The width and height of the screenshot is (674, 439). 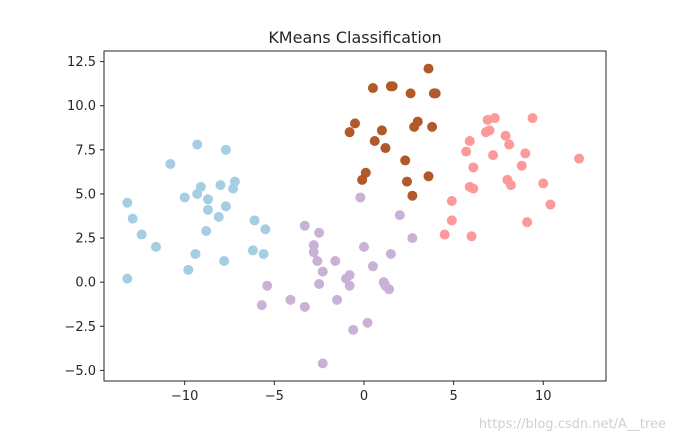 What do you see at coordinates (85, 150) in the screenshot?
I see `y-tick-label: 7.5` at bounding box center [85, 150].